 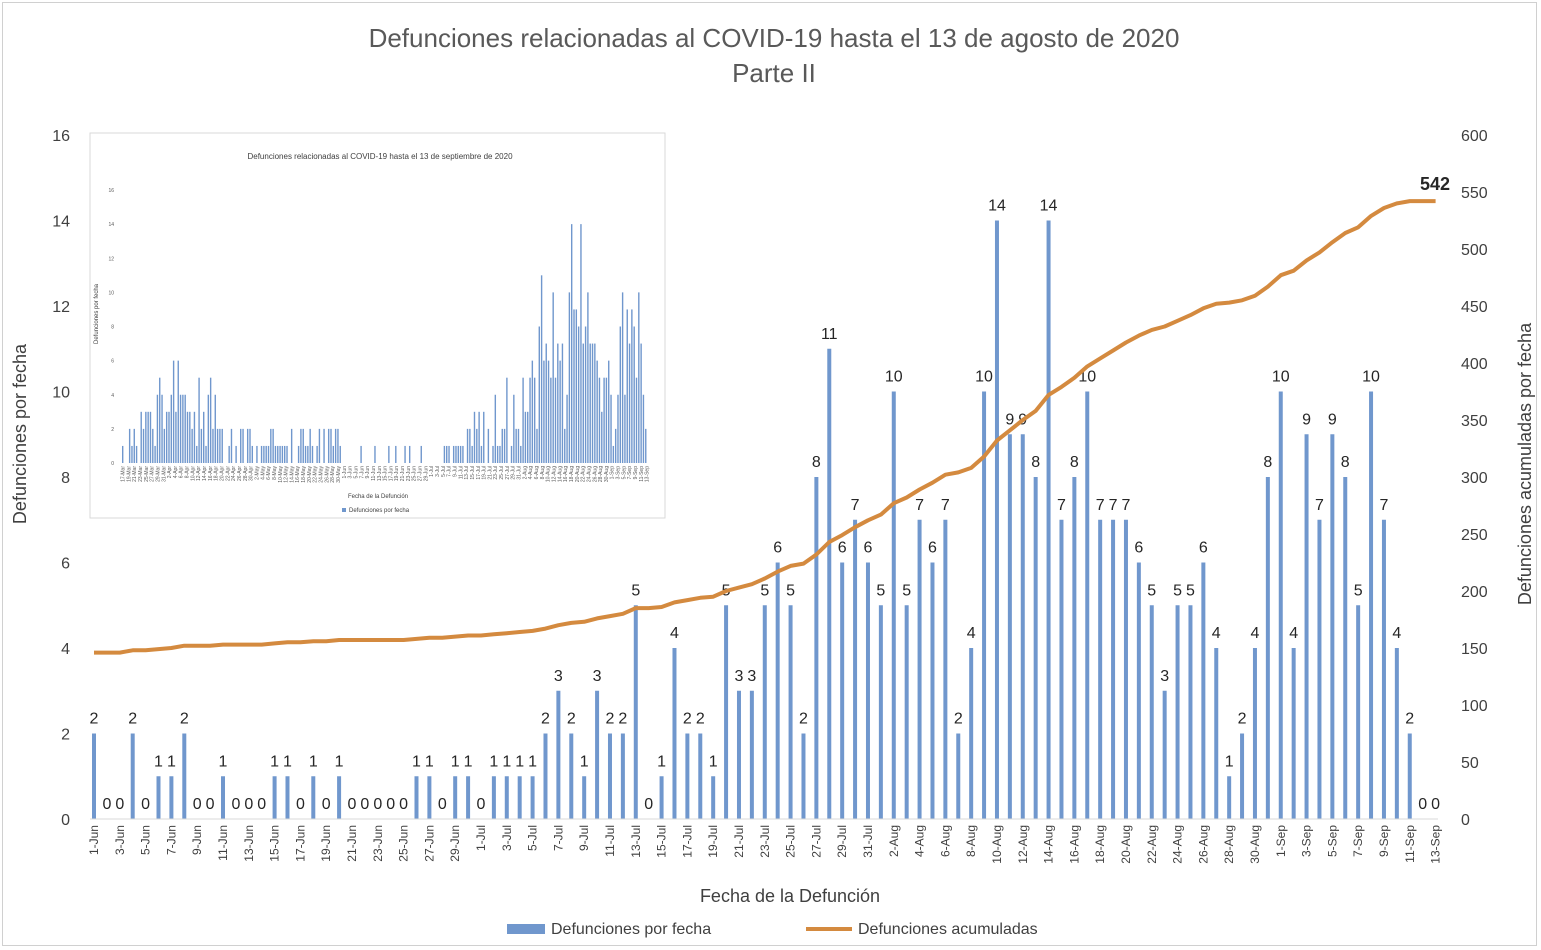 What do you see at coordinates (164, 474) in the screenshot?
I see `inset-x-tick-label: 31-Mar` at bounding box center [164, 474].